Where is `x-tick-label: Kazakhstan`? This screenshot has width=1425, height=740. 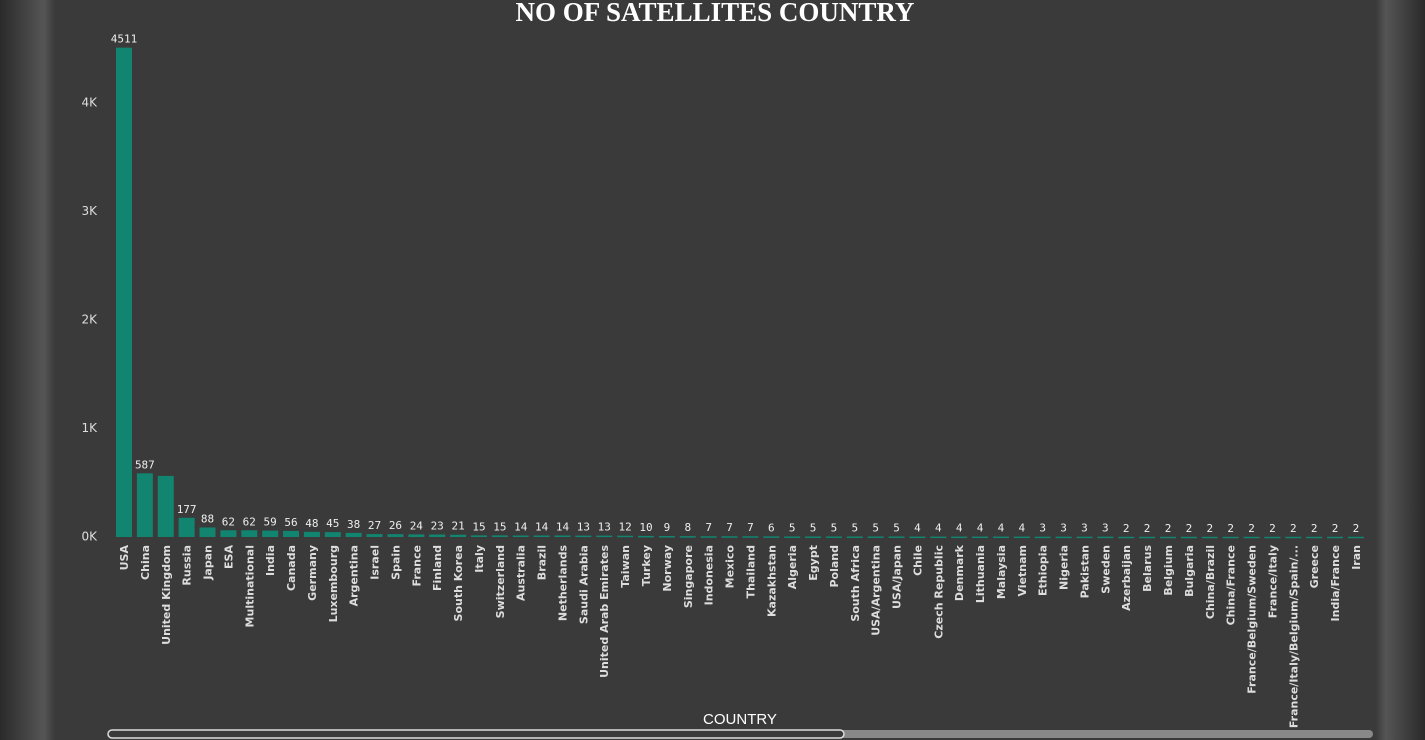 x-tick-label: Kazakhstan is located at coordinates (771, 581).